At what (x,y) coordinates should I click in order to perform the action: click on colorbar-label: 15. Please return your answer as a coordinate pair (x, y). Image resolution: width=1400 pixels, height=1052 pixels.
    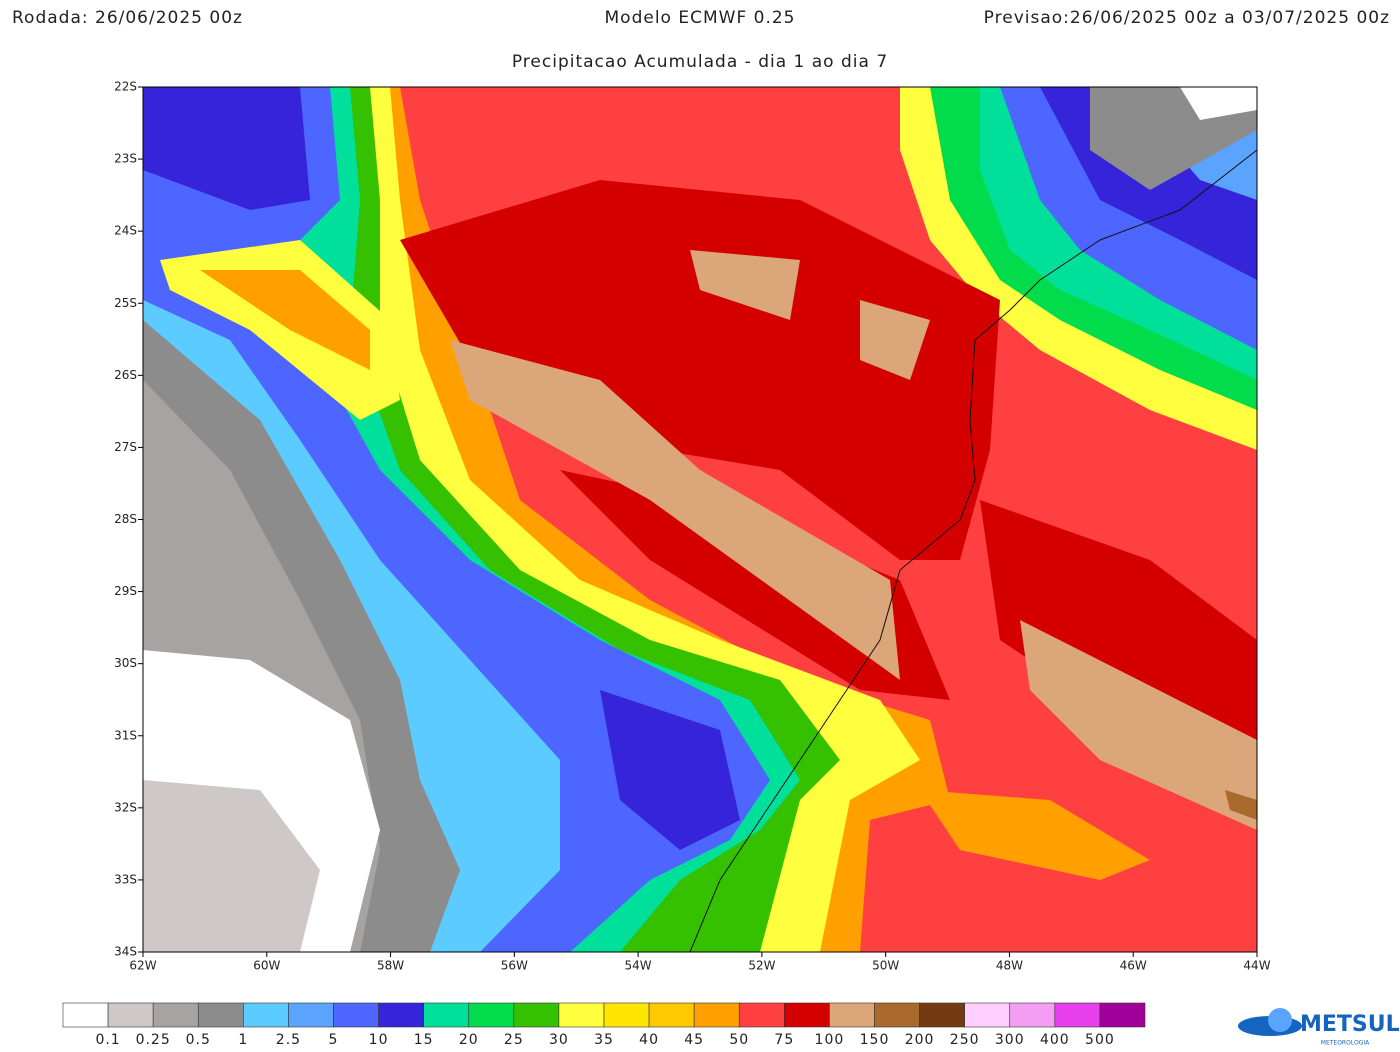
    Looking at the image, I should click on (424, 1040).